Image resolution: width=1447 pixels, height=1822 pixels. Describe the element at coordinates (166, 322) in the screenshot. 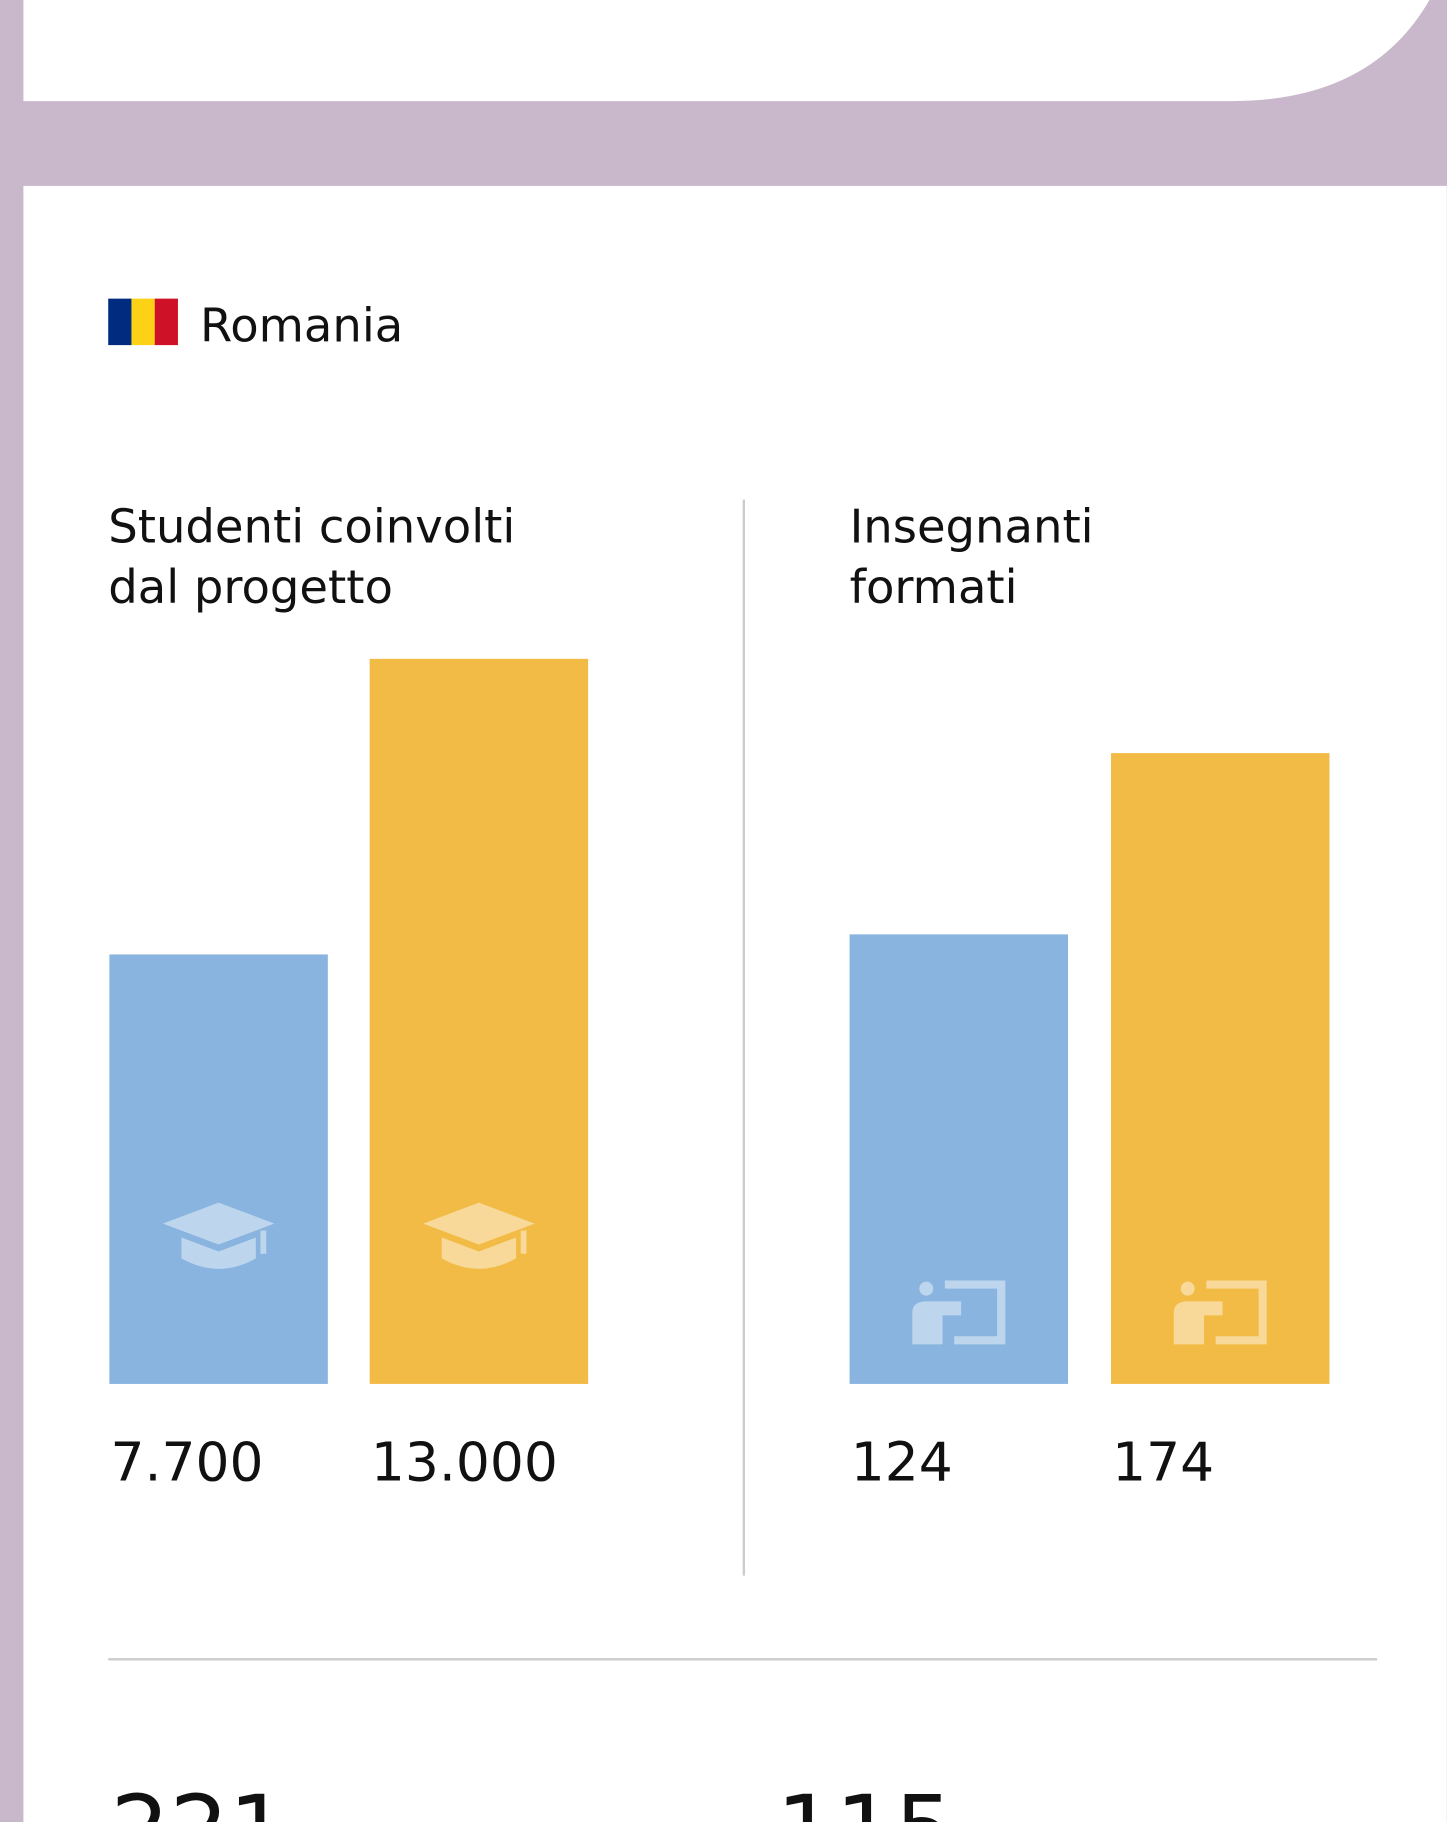

I see `flag-red` at that location.